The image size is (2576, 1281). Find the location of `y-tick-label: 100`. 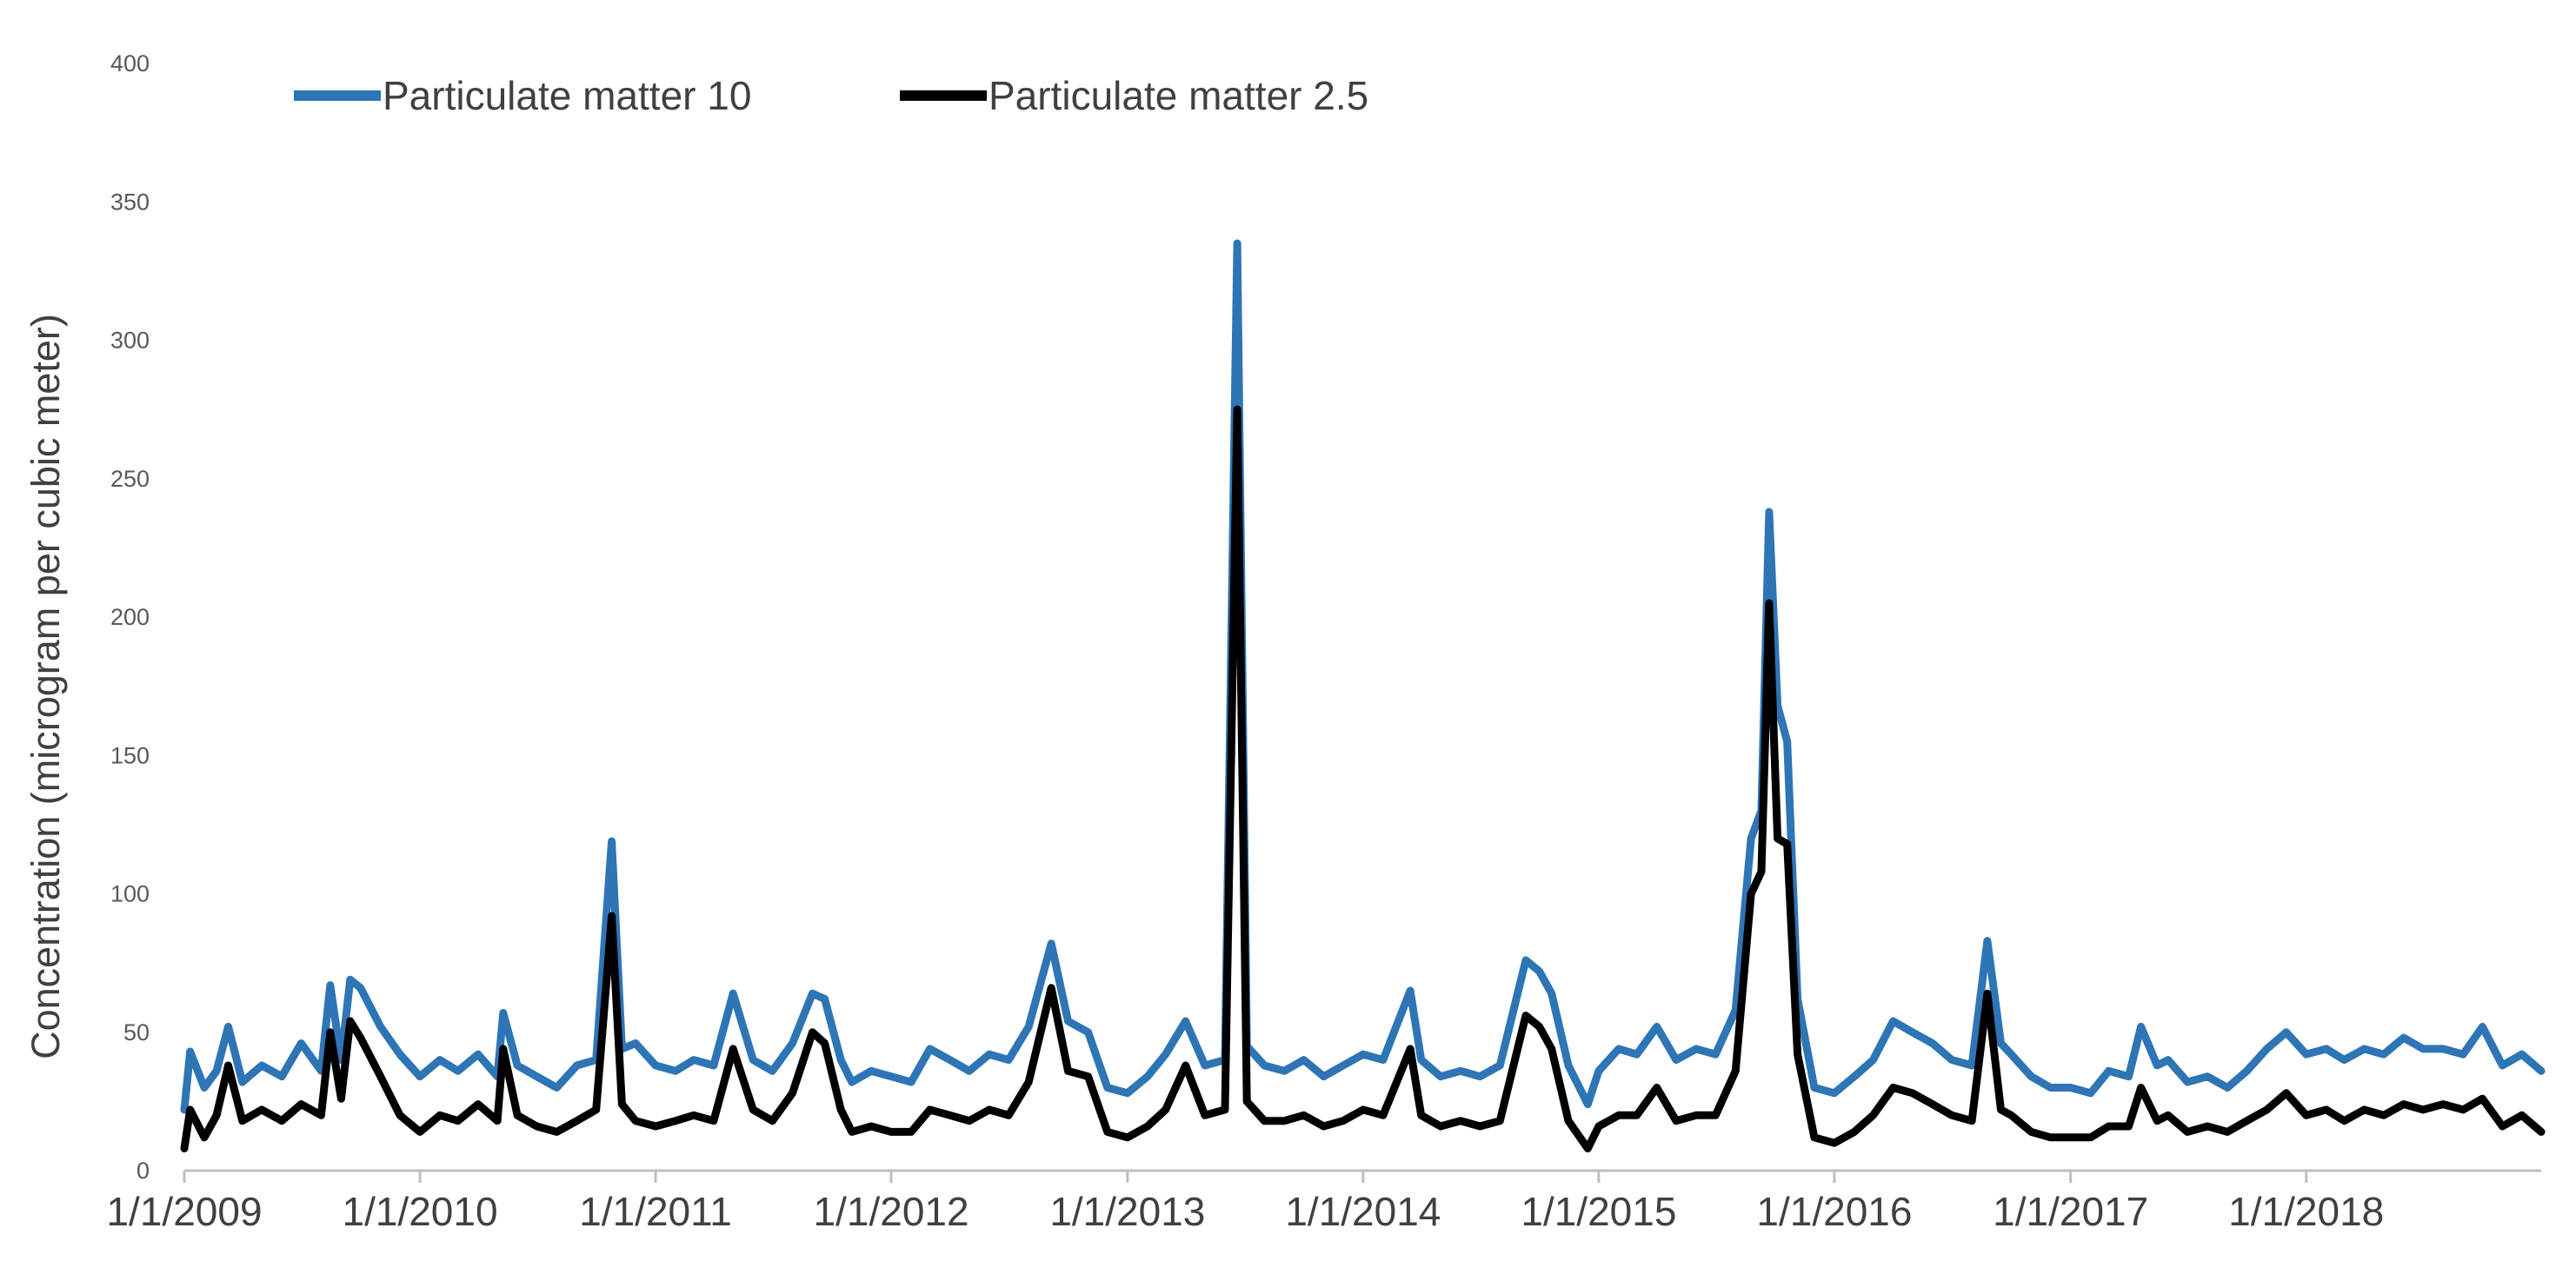

y-tick-label: 100 is located at coordinates (130, 894).